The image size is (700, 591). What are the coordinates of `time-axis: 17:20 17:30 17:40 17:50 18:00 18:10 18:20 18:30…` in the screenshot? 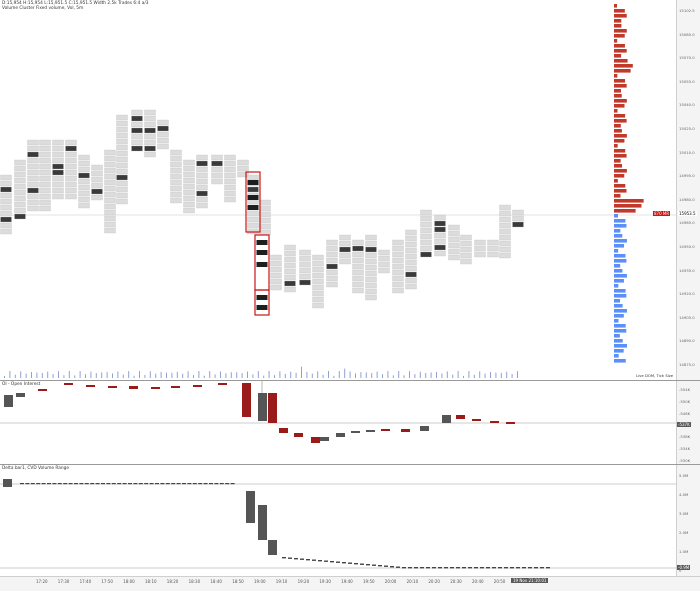 It's located at (350, 583).